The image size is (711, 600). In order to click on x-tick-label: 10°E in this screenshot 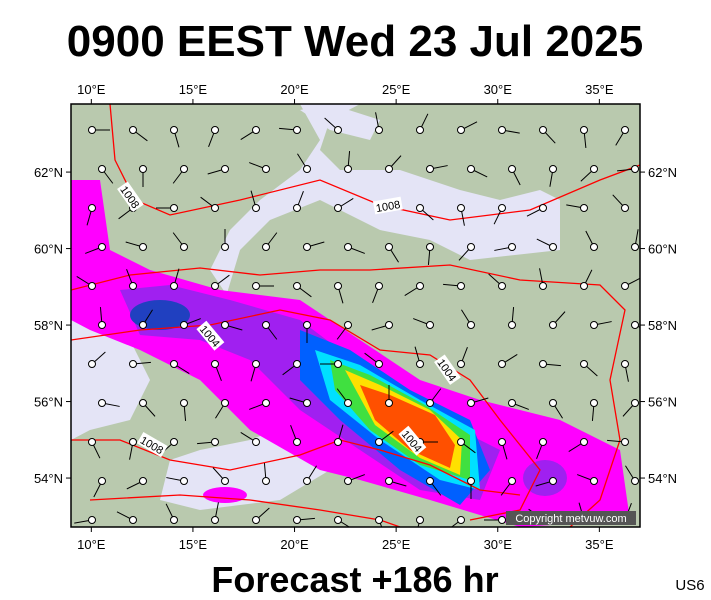, I will do `click(91, 89)`.